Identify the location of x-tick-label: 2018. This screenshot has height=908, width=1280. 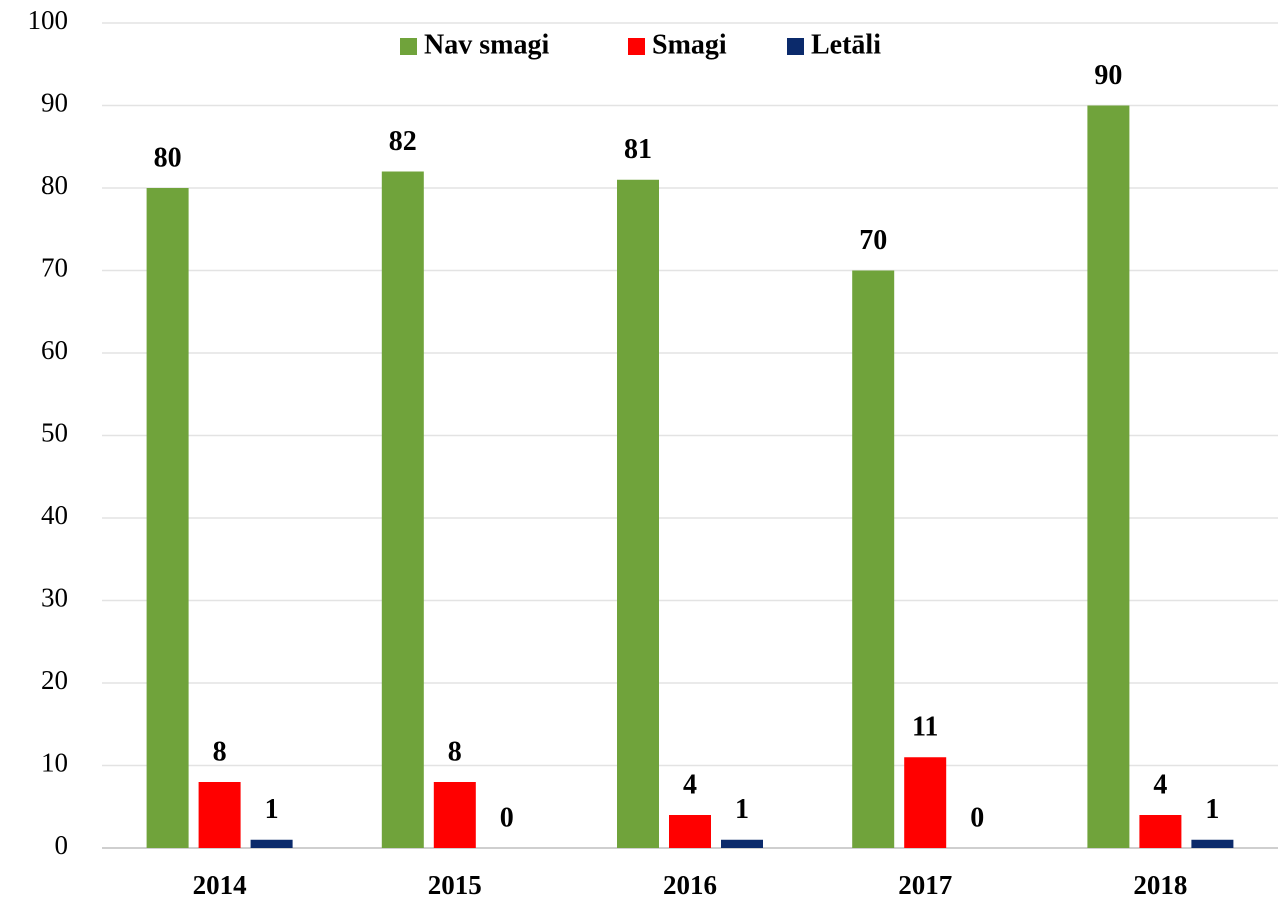
(1160, 885).